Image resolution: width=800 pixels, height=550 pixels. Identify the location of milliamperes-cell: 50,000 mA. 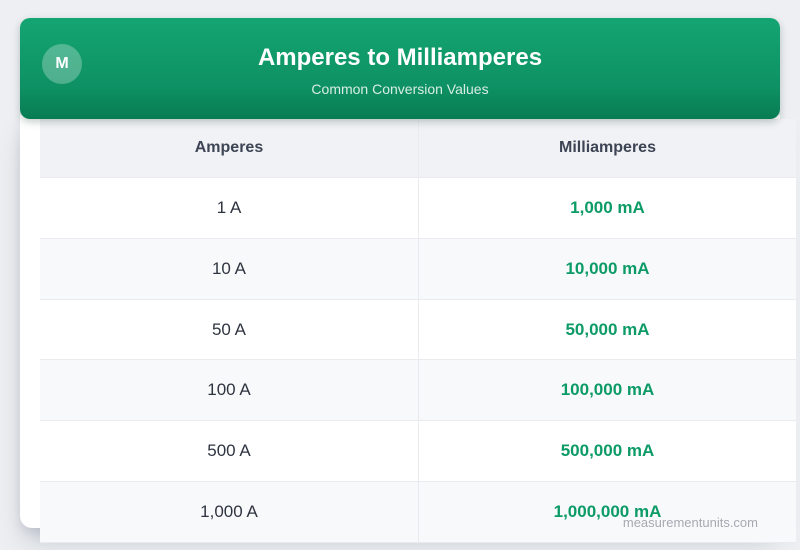
(607, 329).